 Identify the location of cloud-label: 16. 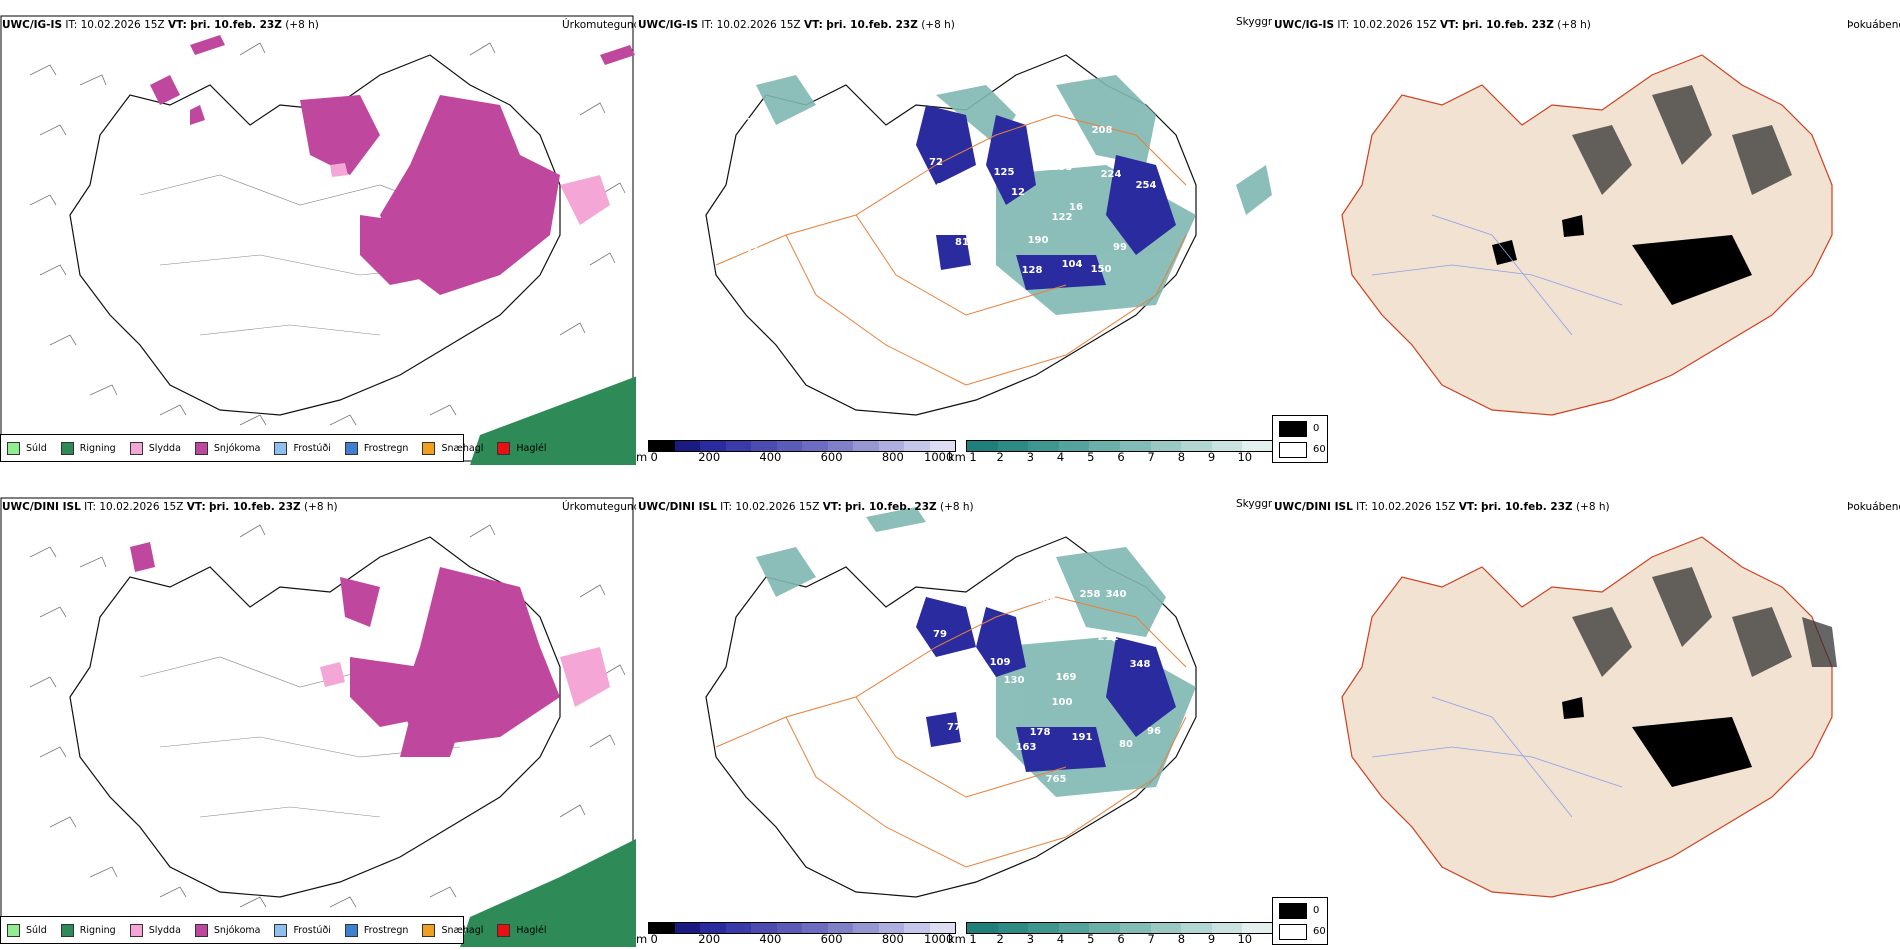
(1076, 207).